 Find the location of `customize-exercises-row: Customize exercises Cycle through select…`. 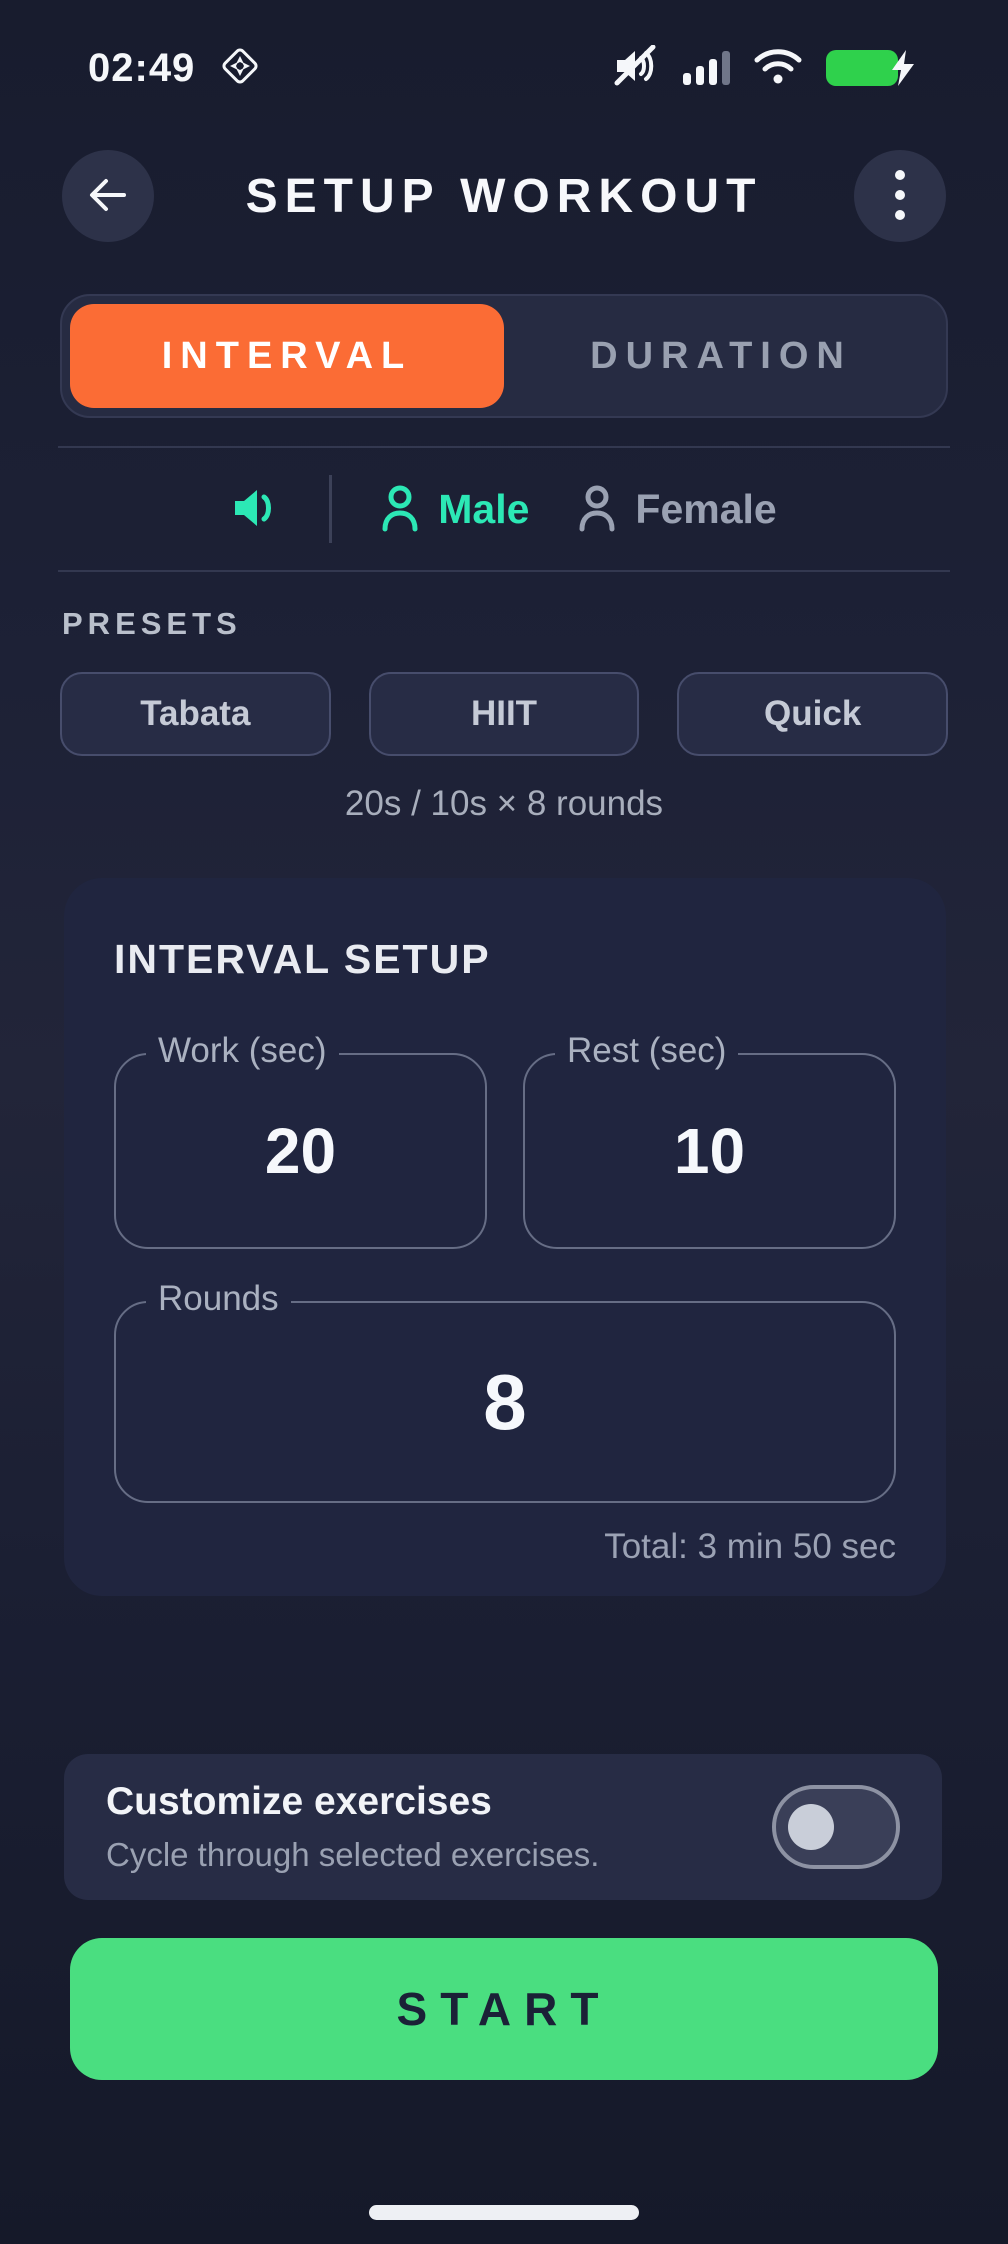

customize-exercises-row: Customize exercises Cycle through select… is located at coordinates (503, 1827).